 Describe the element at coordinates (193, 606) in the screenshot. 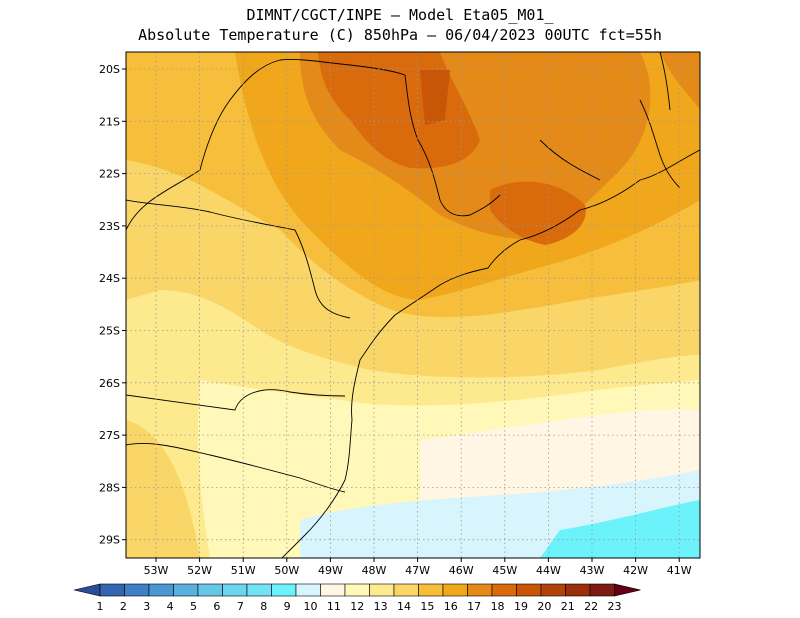

I see `colorbar-label: 5` at that location.